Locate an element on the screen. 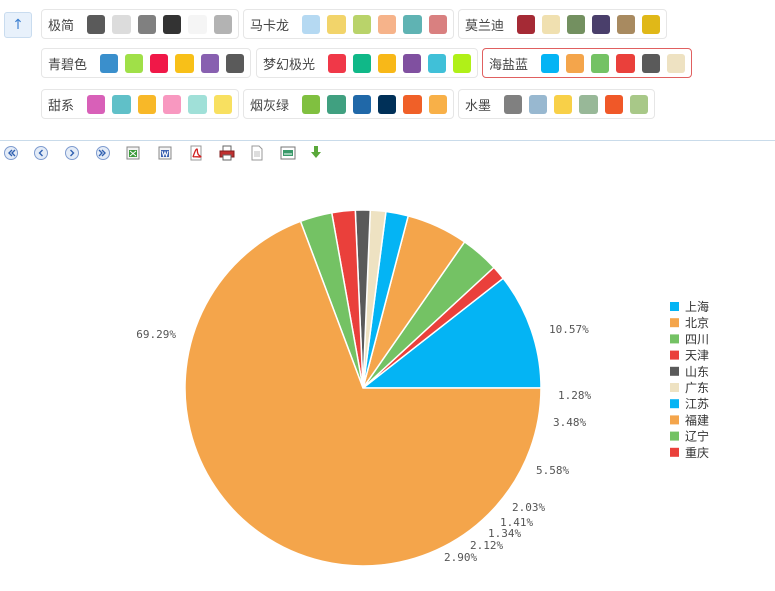  legend-item: 天津 is located at coordinates (689, 356).